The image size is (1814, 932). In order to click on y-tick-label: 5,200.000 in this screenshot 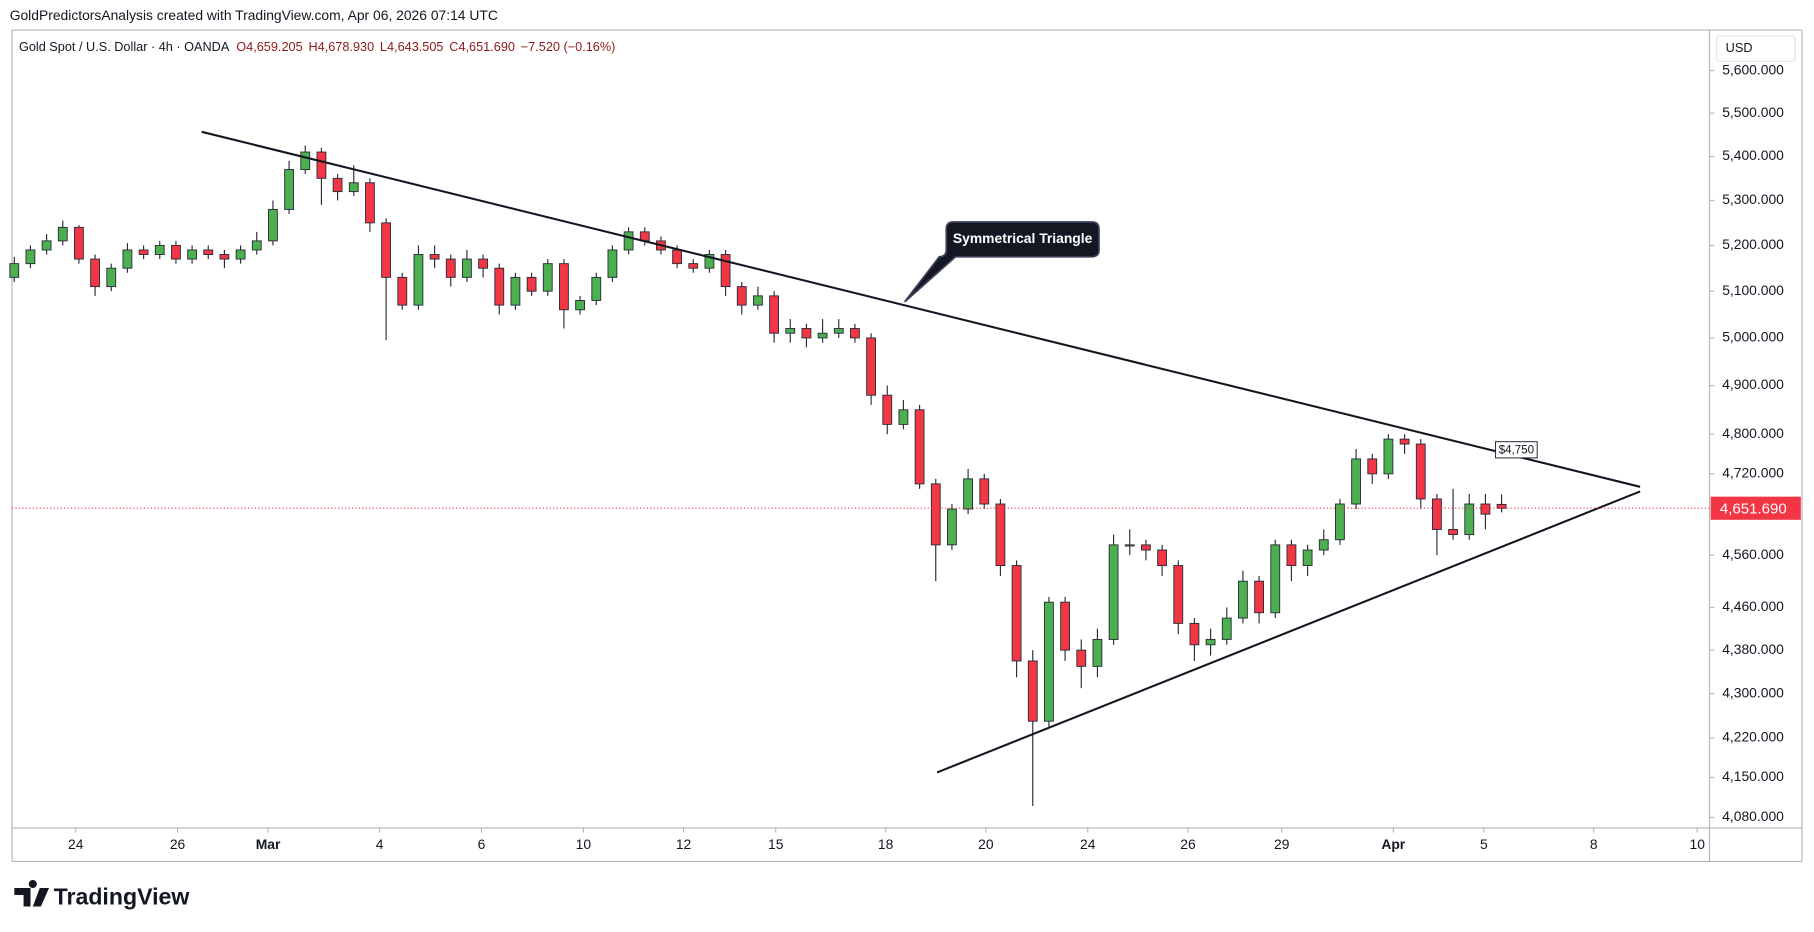, I will do `click(1753, 244)`.